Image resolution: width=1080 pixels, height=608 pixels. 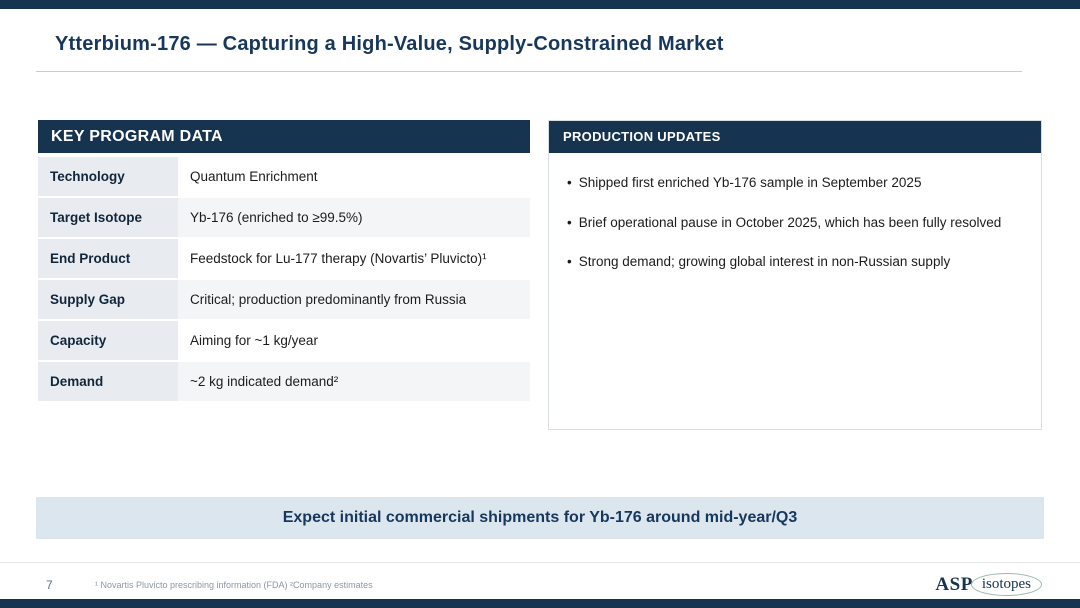 What do you see at coordinates (540, 4) in the screenshot?
I see `top-accent-bar` at bounding box center [540, 4].